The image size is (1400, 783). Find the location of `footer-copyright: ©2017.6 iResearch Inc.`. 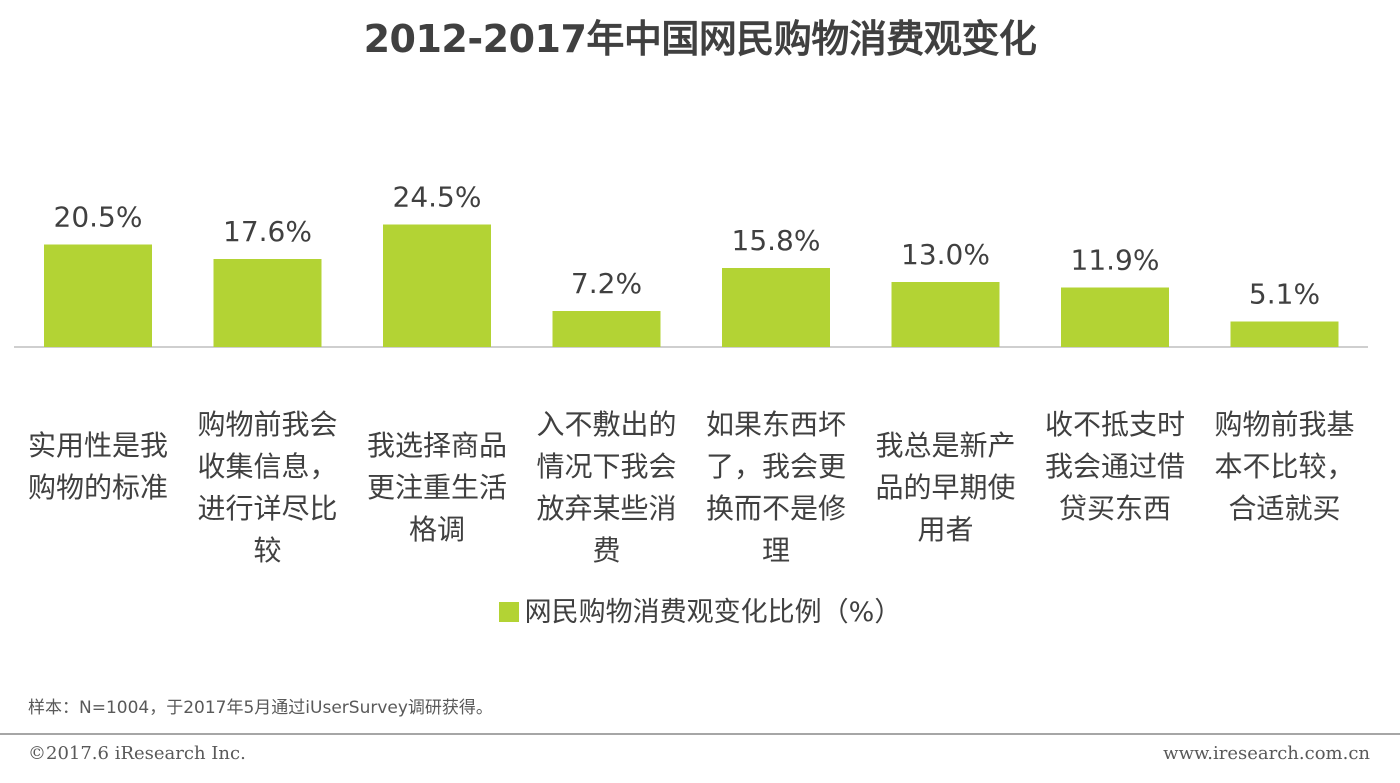

footer-copyright: ©2017.6 iResearch Inc. is located at coordinates (137, 753).